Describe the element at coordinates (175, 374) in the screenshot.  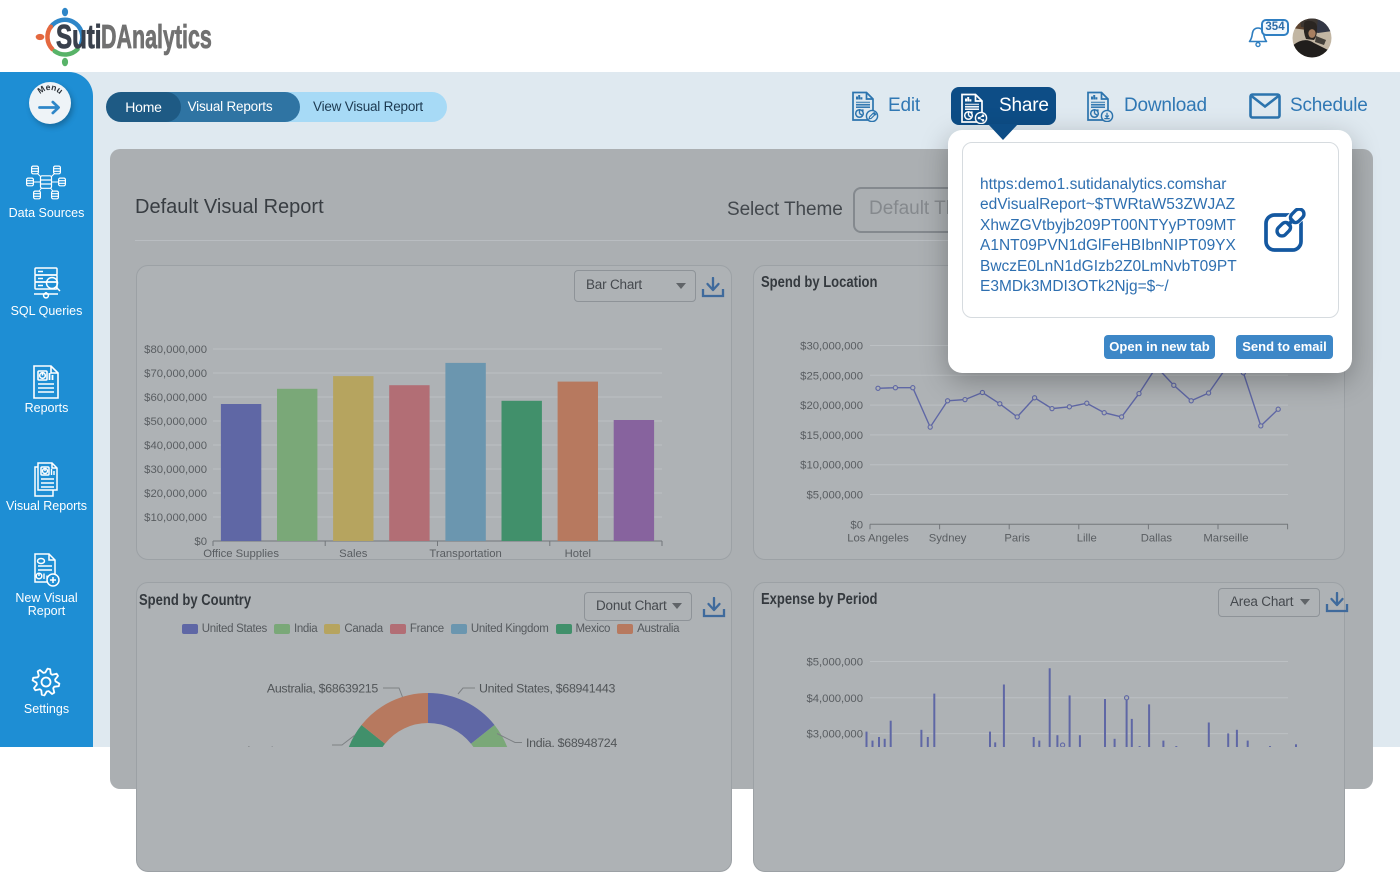
I see `svg-text: $70,000,000` at that location.